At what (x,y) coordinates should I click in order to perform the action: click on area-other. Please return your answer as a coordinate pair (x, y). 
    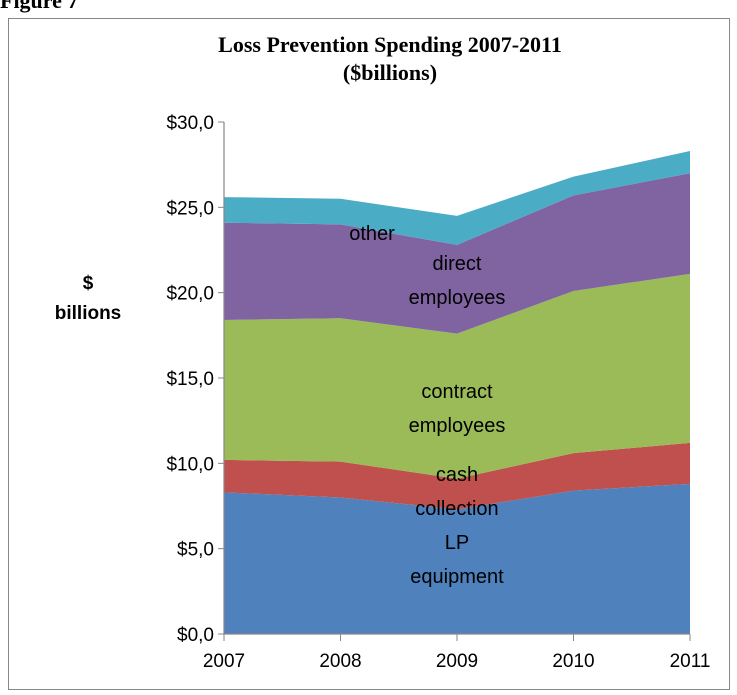
    Looking at the image, I should click on (457, 198).